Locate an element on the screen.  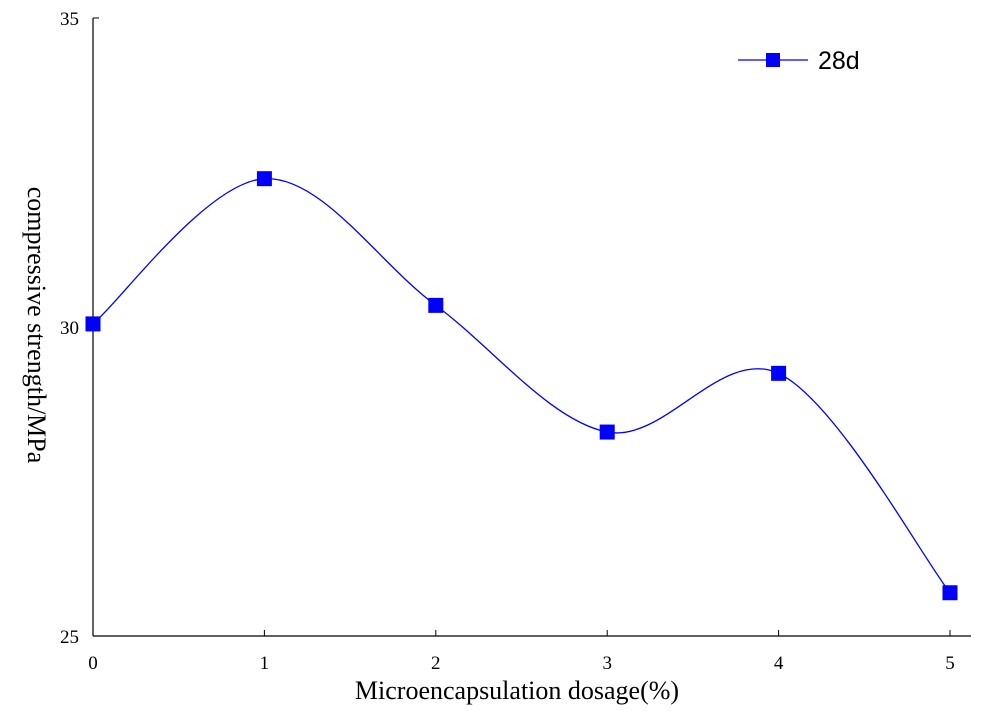
y-tick-label-25: 25 is located at coordinates (69, 637).